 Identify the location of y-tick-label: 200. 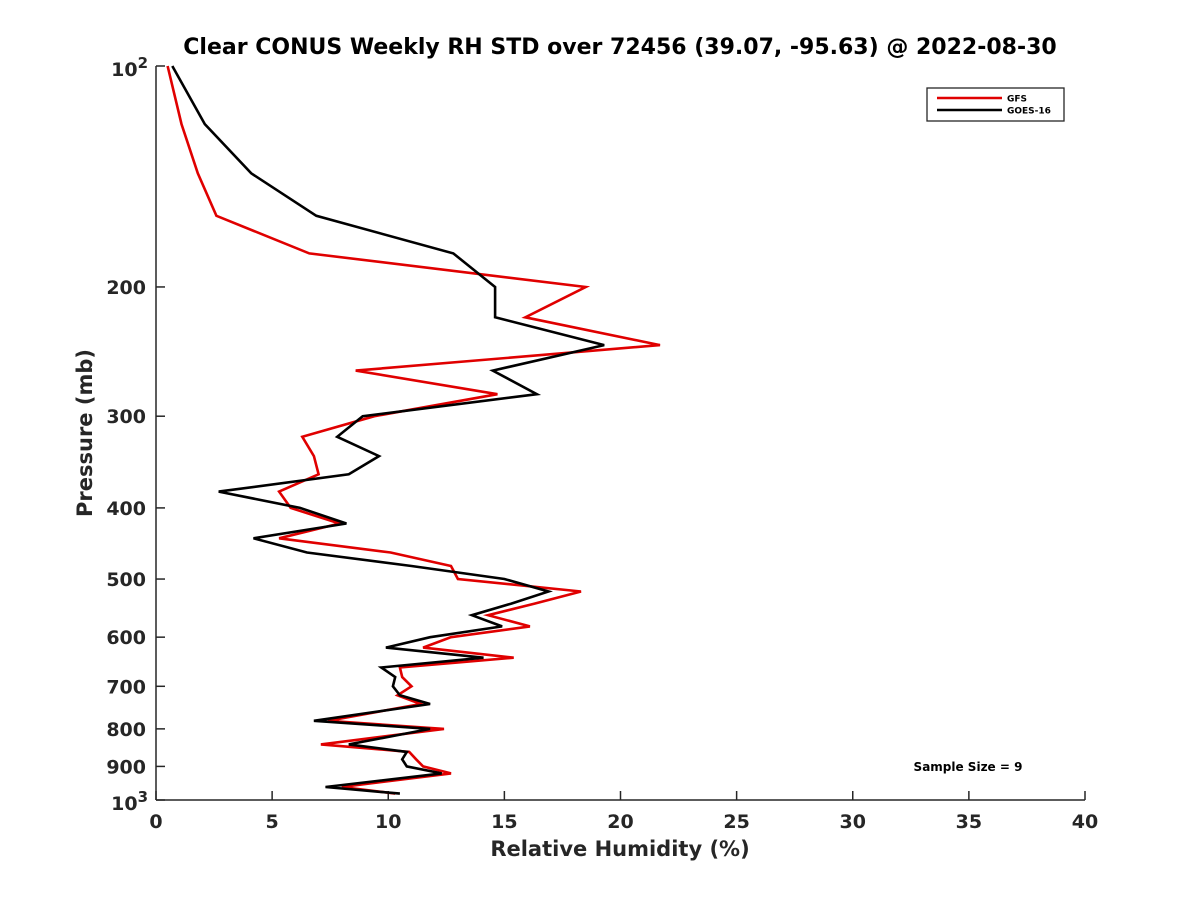
(126, 288).